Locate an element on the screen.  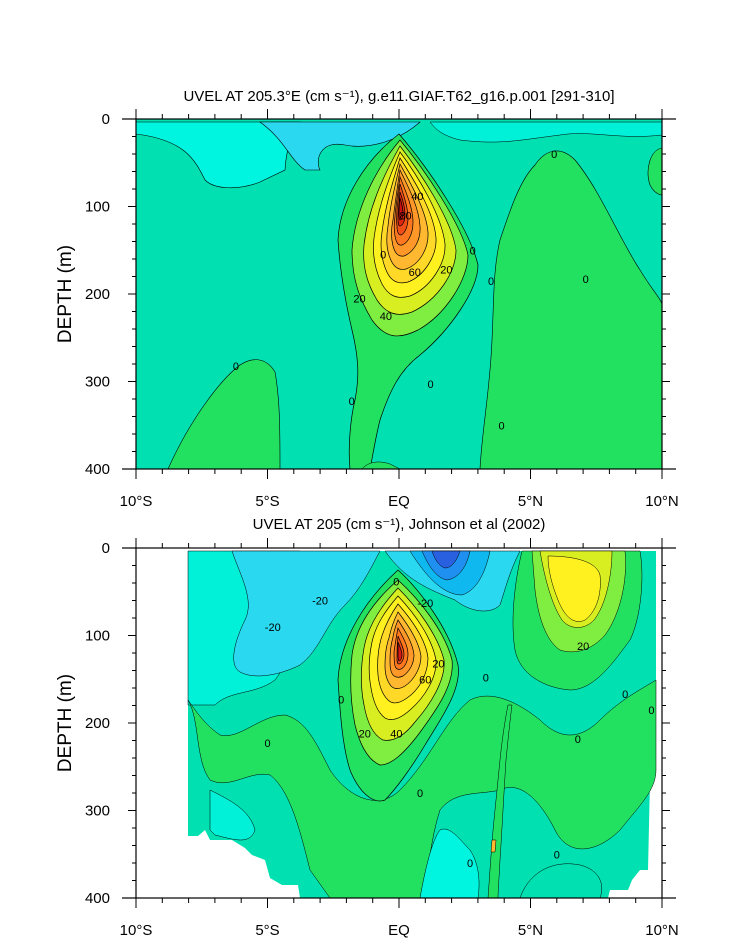
contour-fill-100-110-obs is located at coordinates (400, 651).